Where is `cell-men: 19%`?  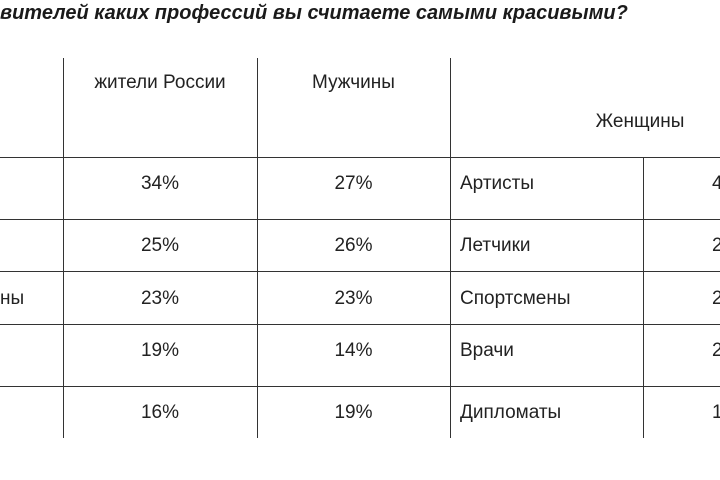 cell-men: 19% is located at coordinates (353, 412).